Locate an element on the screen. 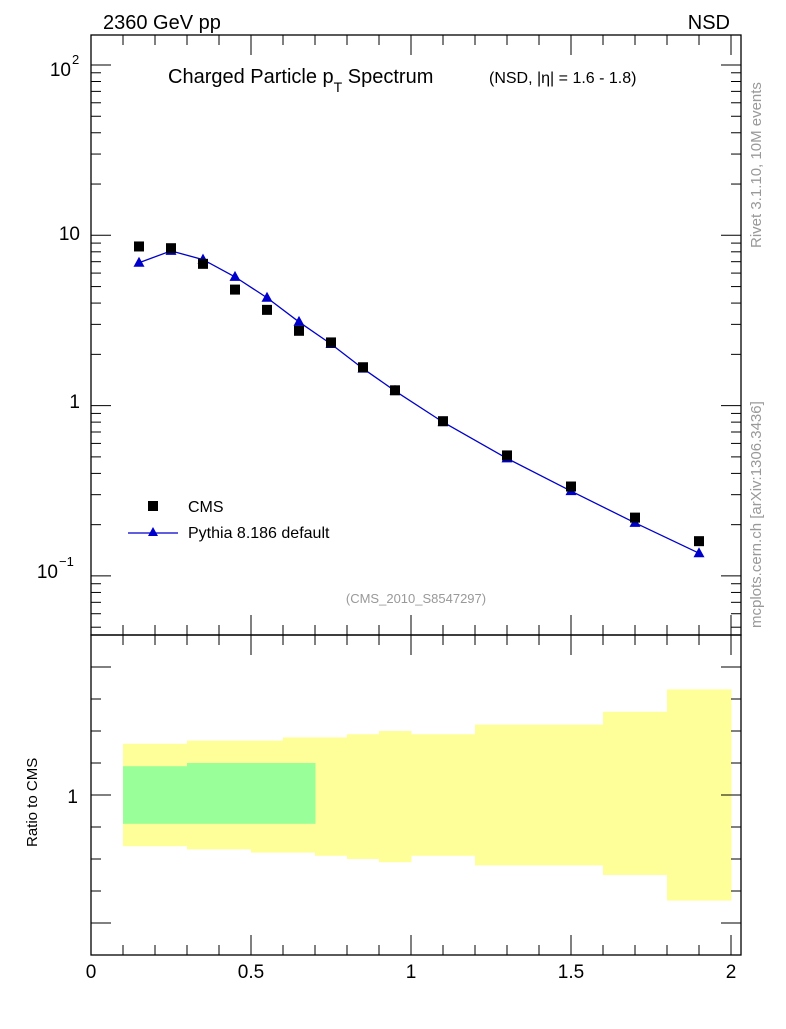 The height and width of the screenshot is (1029, 786). chart-title: Charged Particle pT Spectrum is located at coordinates (300, 80).